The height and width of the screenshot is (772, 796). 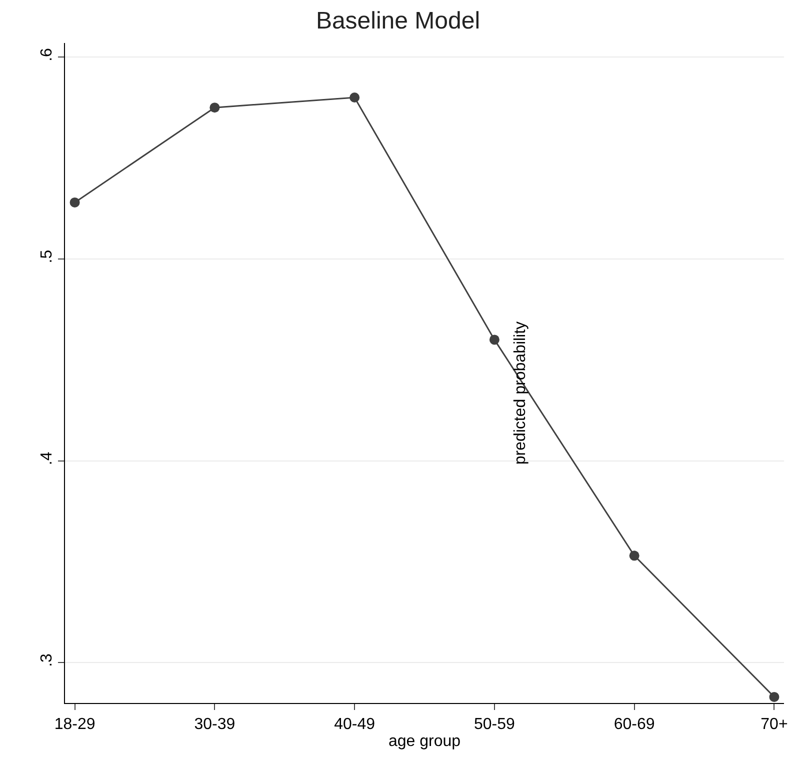 What do you see at coordinates (75, 725) in the screenshot?
I see `x-tick-label: 18-29` at bounding box center [75, 725].